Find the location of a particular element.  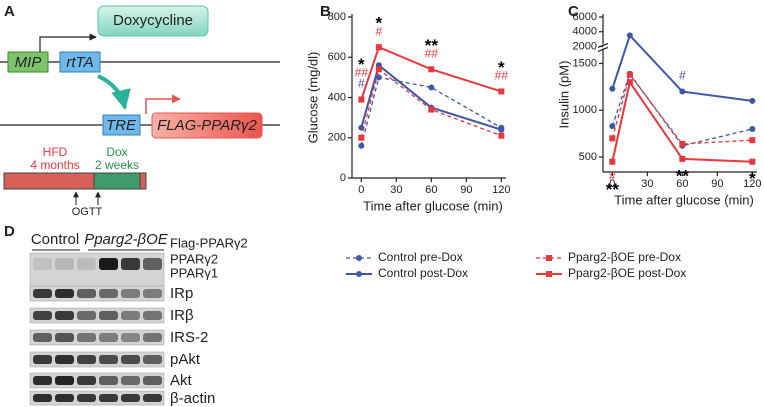

y-tick-label: 600 is located at coordinates (337, 57).